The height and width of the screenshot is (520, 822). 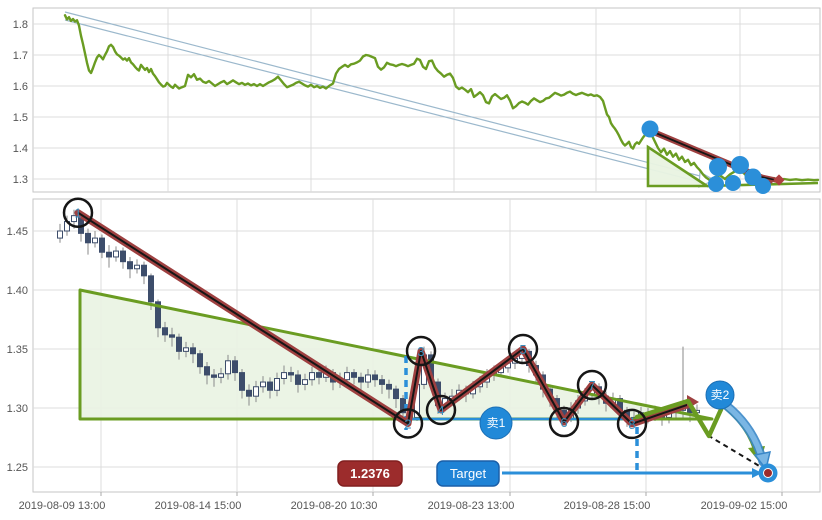 I want to click on point-number-6: 6, so click(x=563, y=422).